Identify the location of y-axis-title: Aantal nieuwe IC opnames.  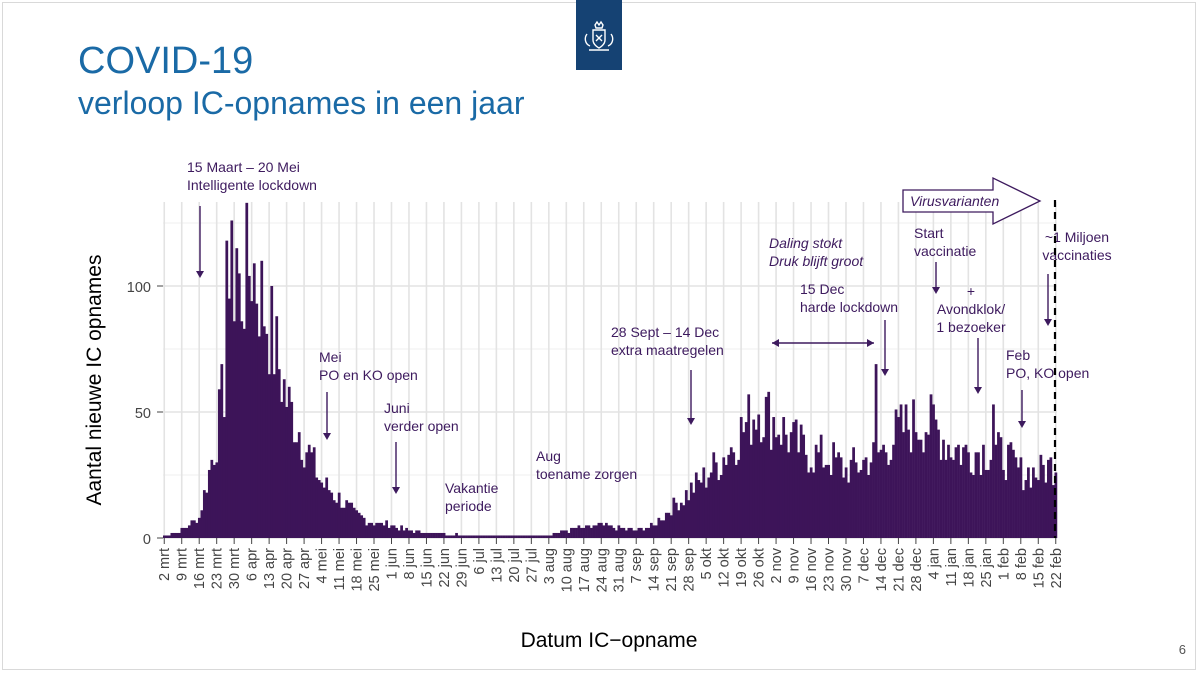
(94, 380).